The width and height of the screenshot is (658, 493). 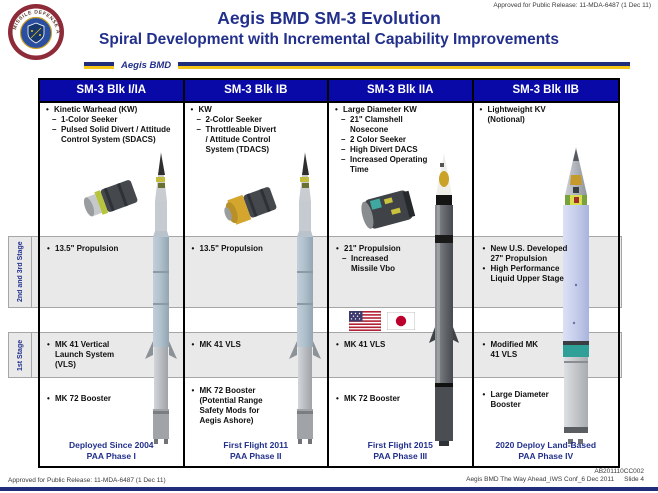 What do you see at coordinates (521, 400) in the screenshot?
I see `booster-bullet: Large Diameter Booster` at bounding box center [521, 400].